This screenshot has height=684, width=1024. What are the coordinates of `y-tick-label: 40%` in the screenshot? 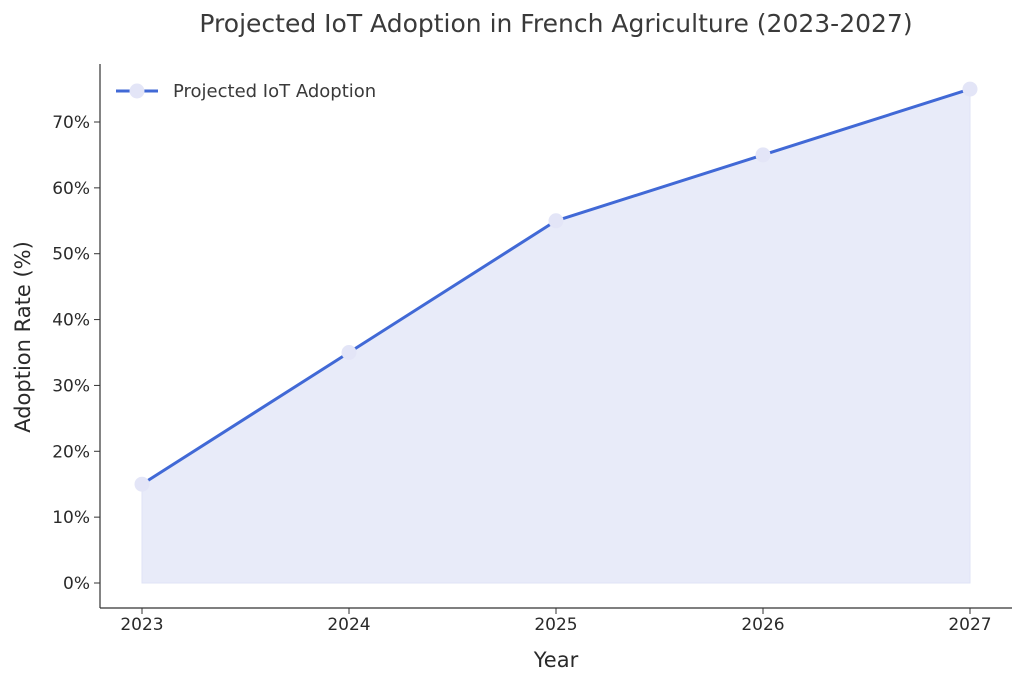 It's located at (71, 321).